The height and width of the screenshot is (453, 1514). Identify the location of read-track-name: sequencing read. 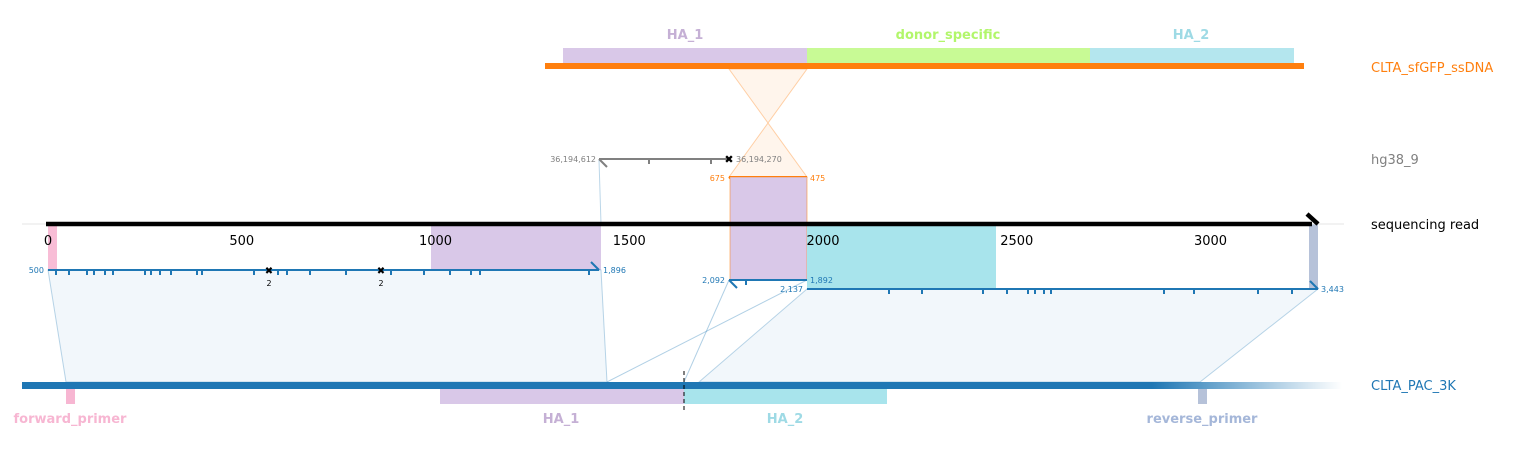
(1425, 225).